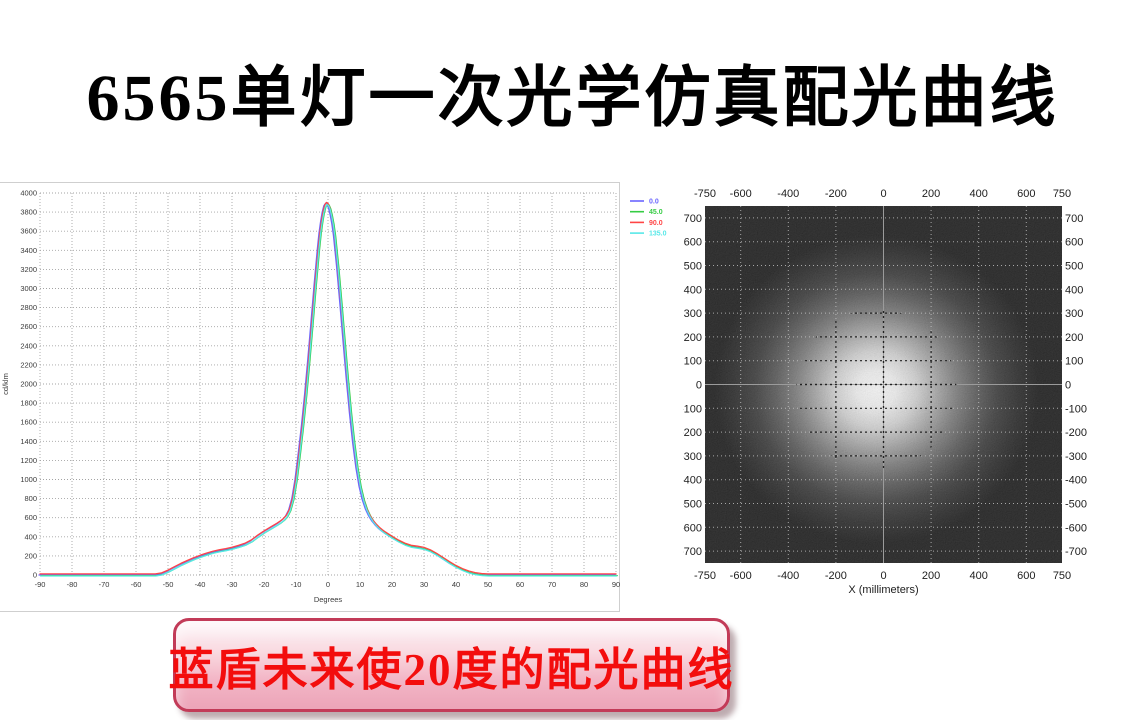 The height and width of the screenshot is (720, 1145). What do you see at coordinates (883, 590) in the screenshot?
I see `svg-text: X (millimeters)` at bounding box center [883, 590].